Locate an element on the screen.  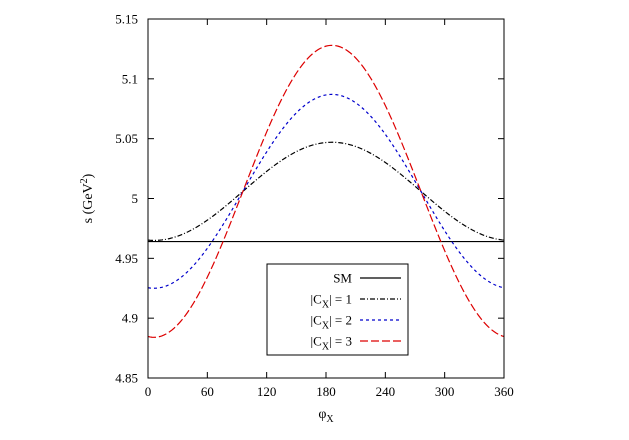
y-tick-label: 4.95 is located at coordinates (126, 258).